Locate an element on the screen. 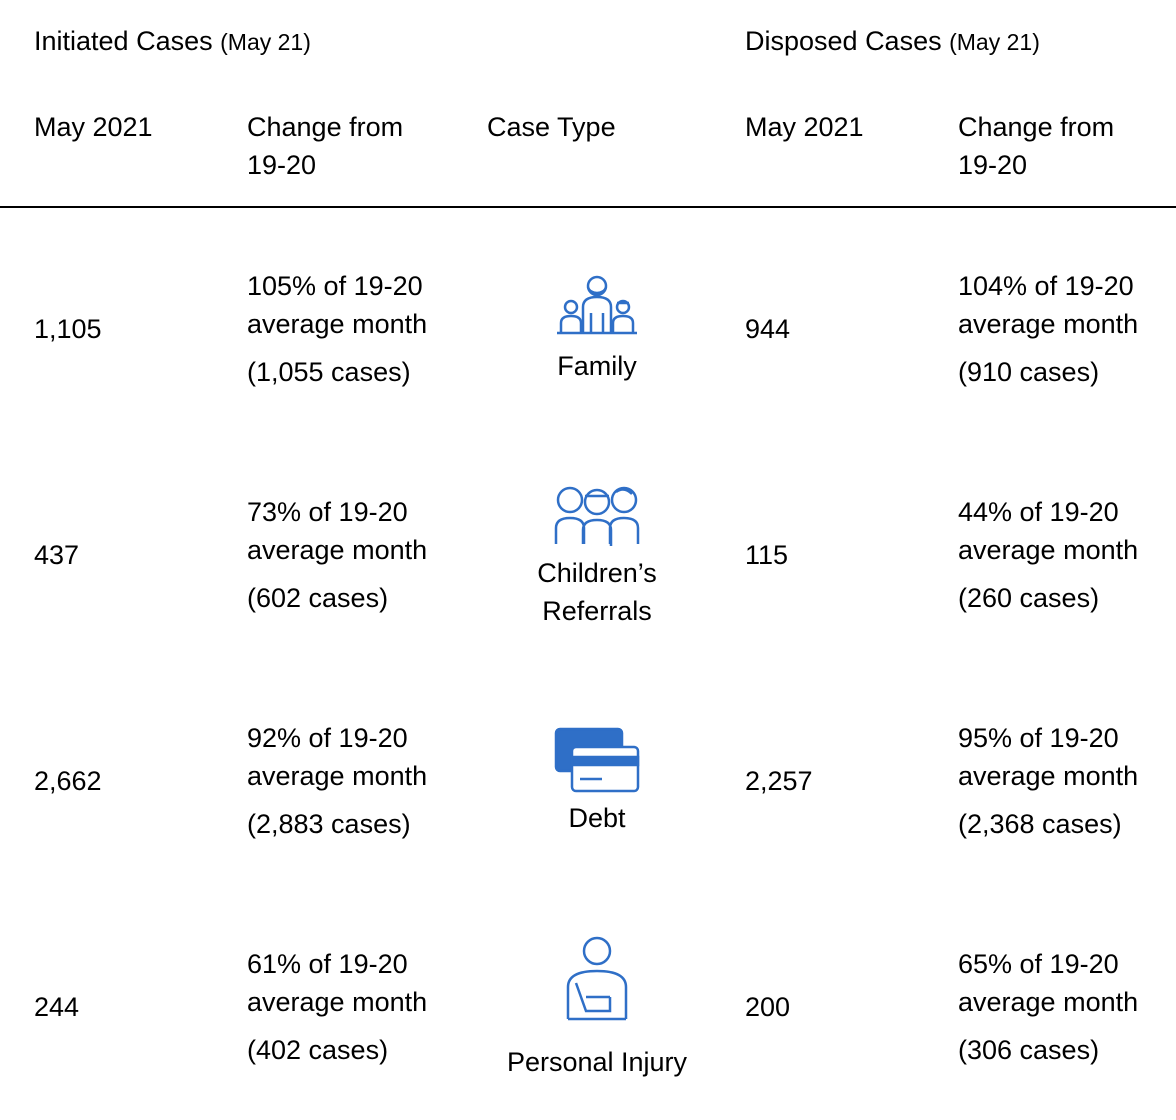 Image resolution: width=1176 pixels, height=1120 pixels. initiated-change: 73% of 19-20 average month is located at coordinates (337, 531).